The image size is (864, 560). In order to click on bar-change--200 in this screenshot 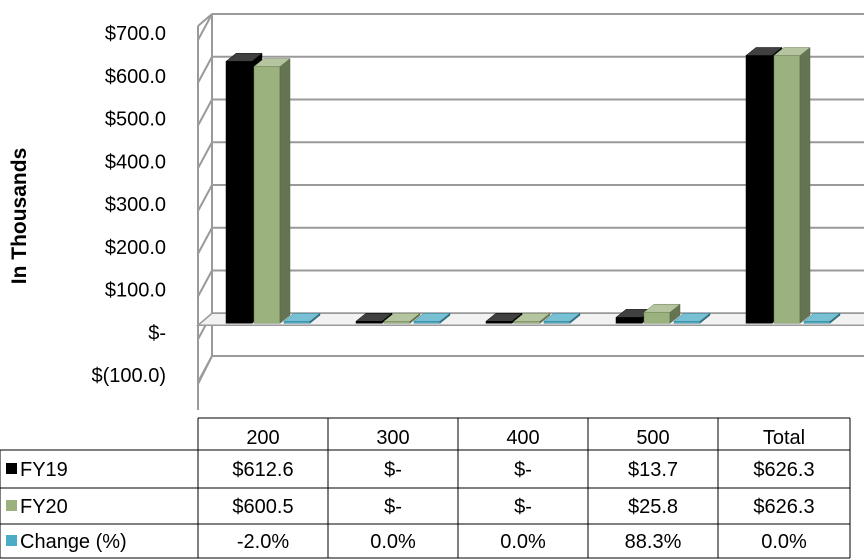, I will do `click(302, 318)`.